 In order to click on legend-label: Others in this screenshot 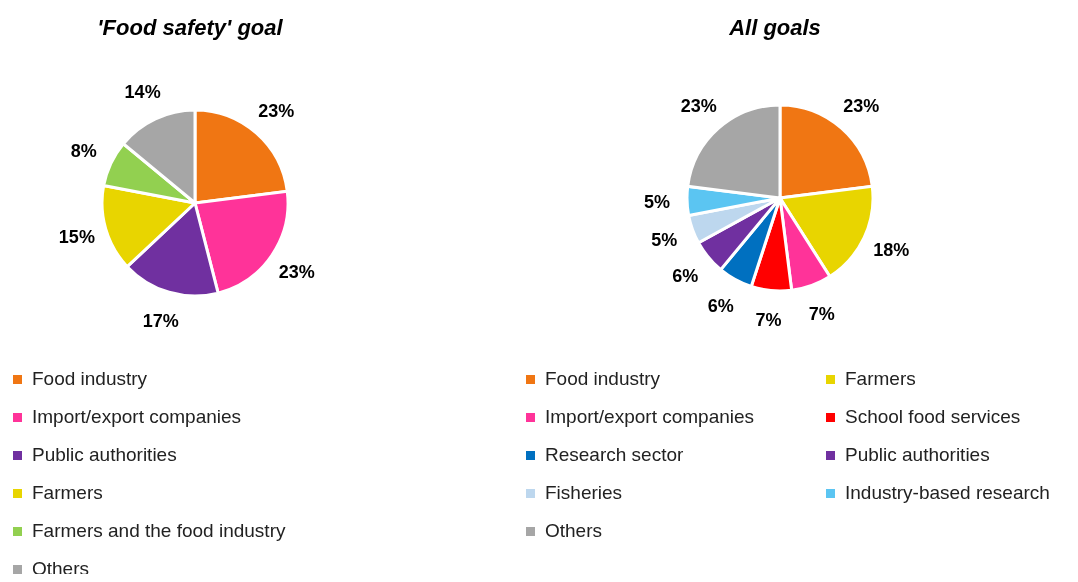, I will do `click(574, 531)`.